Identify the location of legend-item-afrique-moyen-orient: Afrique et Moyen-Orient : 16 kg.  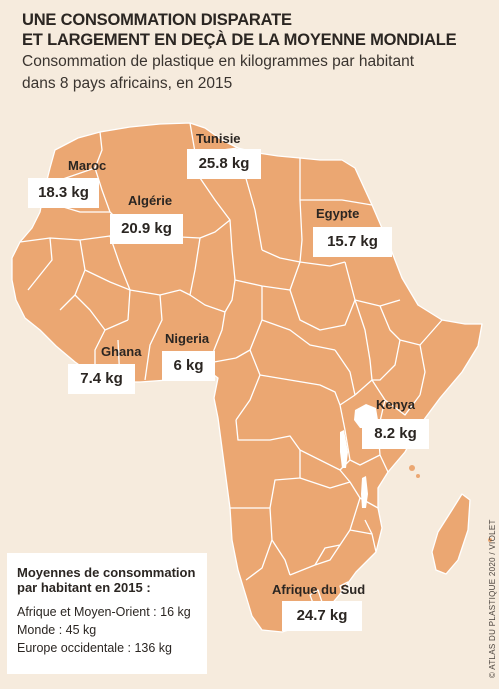
(104, 612).